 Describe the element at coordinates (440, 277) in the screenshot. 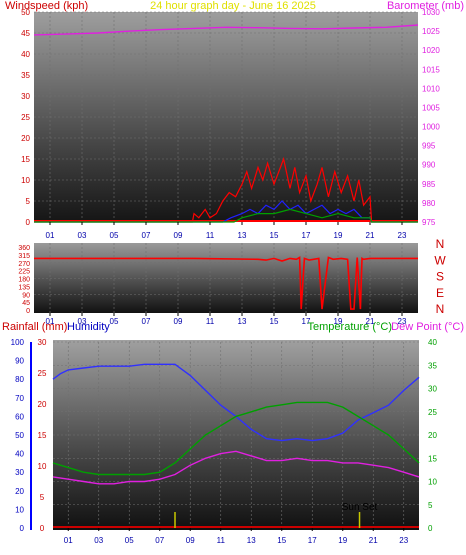

I see `compass-label: S` at that location.